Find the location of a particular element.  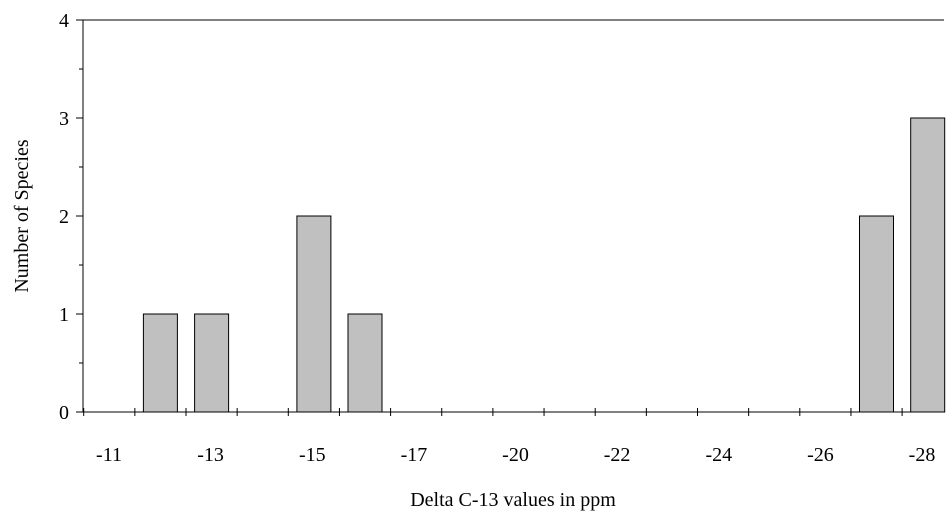

y-tick-label-2: 2 is located at coordinates (64, 217).